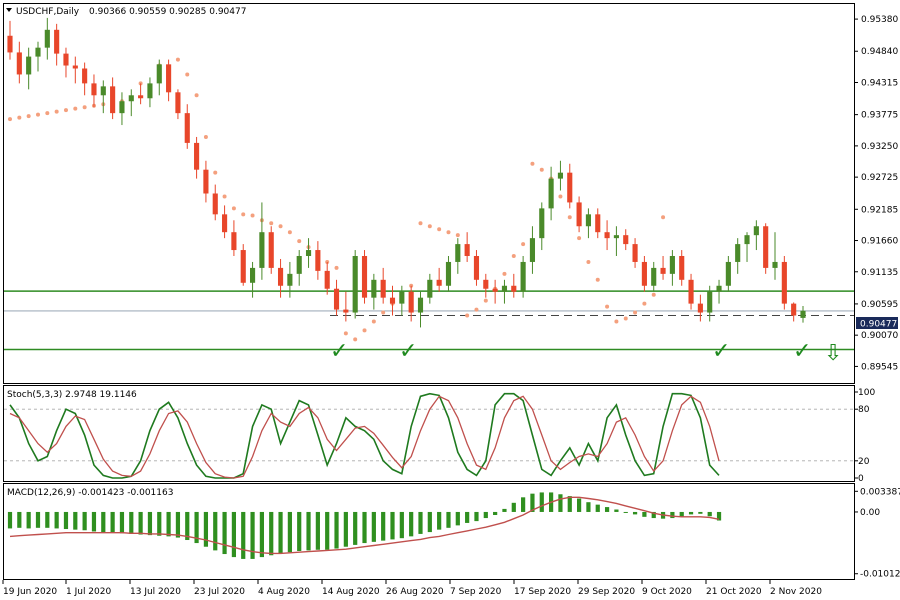 This screenshot has width=900, height=600. Describe the element at coordinates (364, 525) in the screenshot. I see `macd-layer` at that location.